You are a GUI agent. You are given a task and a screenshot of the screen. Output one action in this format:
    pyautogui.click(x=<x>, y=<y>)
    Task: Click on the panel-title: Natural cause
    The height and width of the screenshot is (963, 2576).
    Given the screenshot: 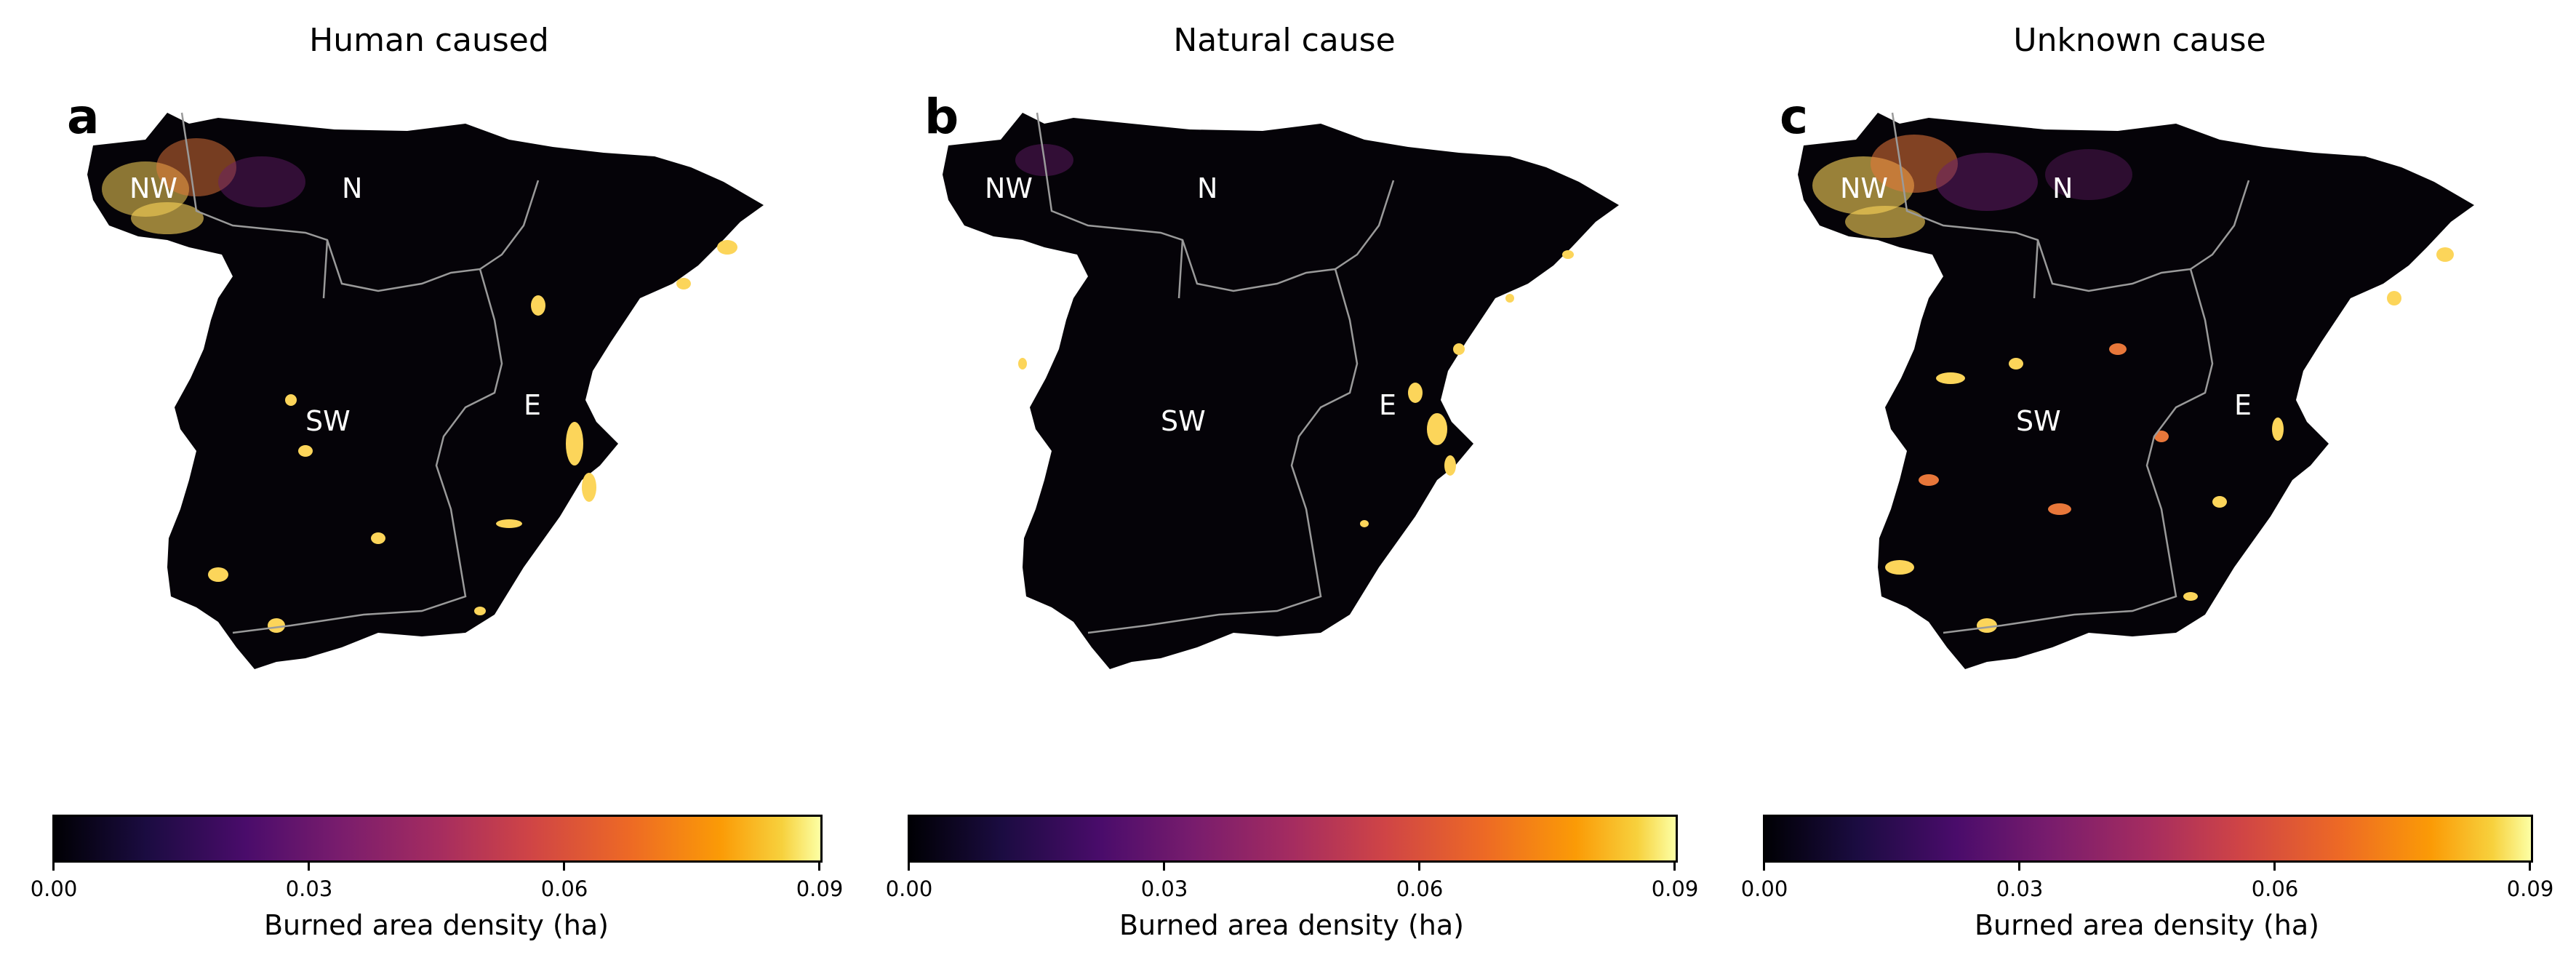 What is the action you would take?
    pyautogui.click(x=1284, y=40)
    